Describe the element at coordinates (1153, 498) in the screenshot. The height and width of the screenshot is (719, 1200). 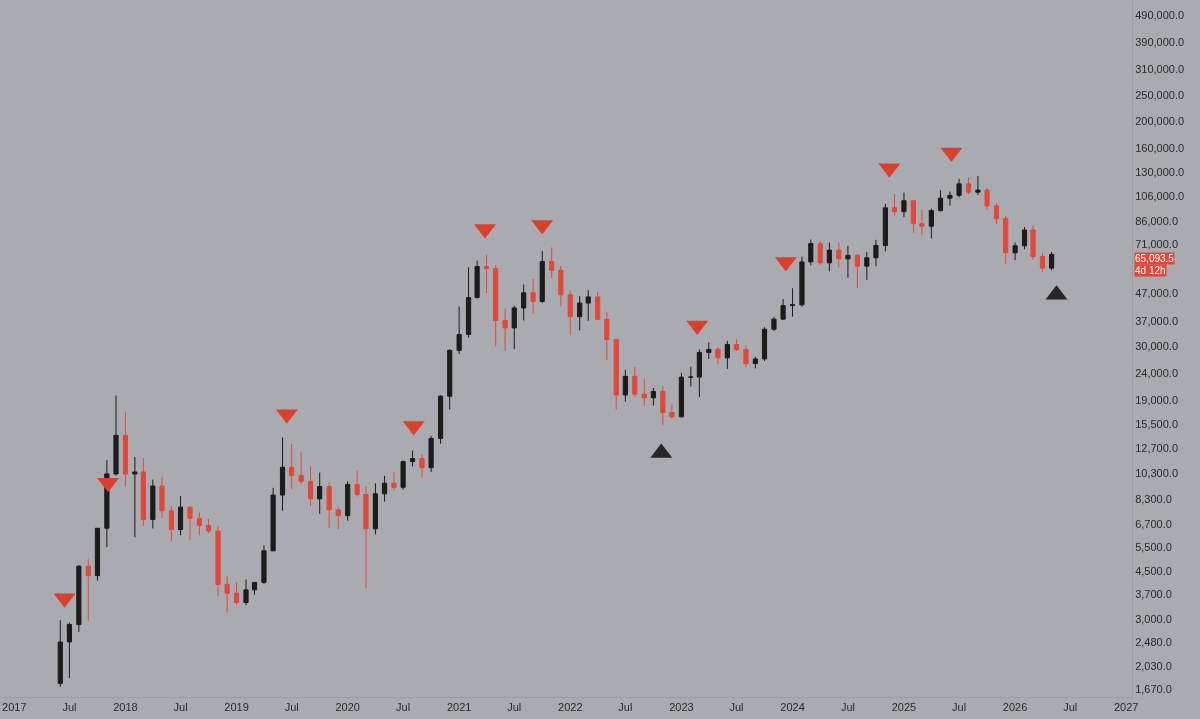
I see `y-tick-label: 8,300.0` at that location.